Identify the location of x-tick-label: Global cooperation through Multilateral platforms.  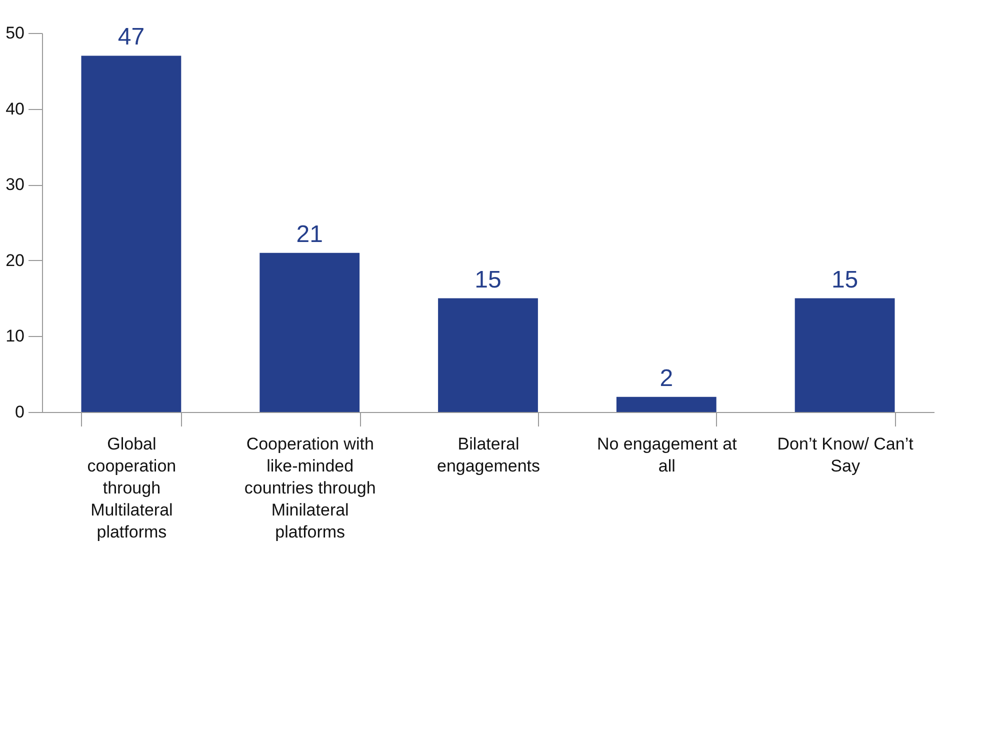
(131, 488).